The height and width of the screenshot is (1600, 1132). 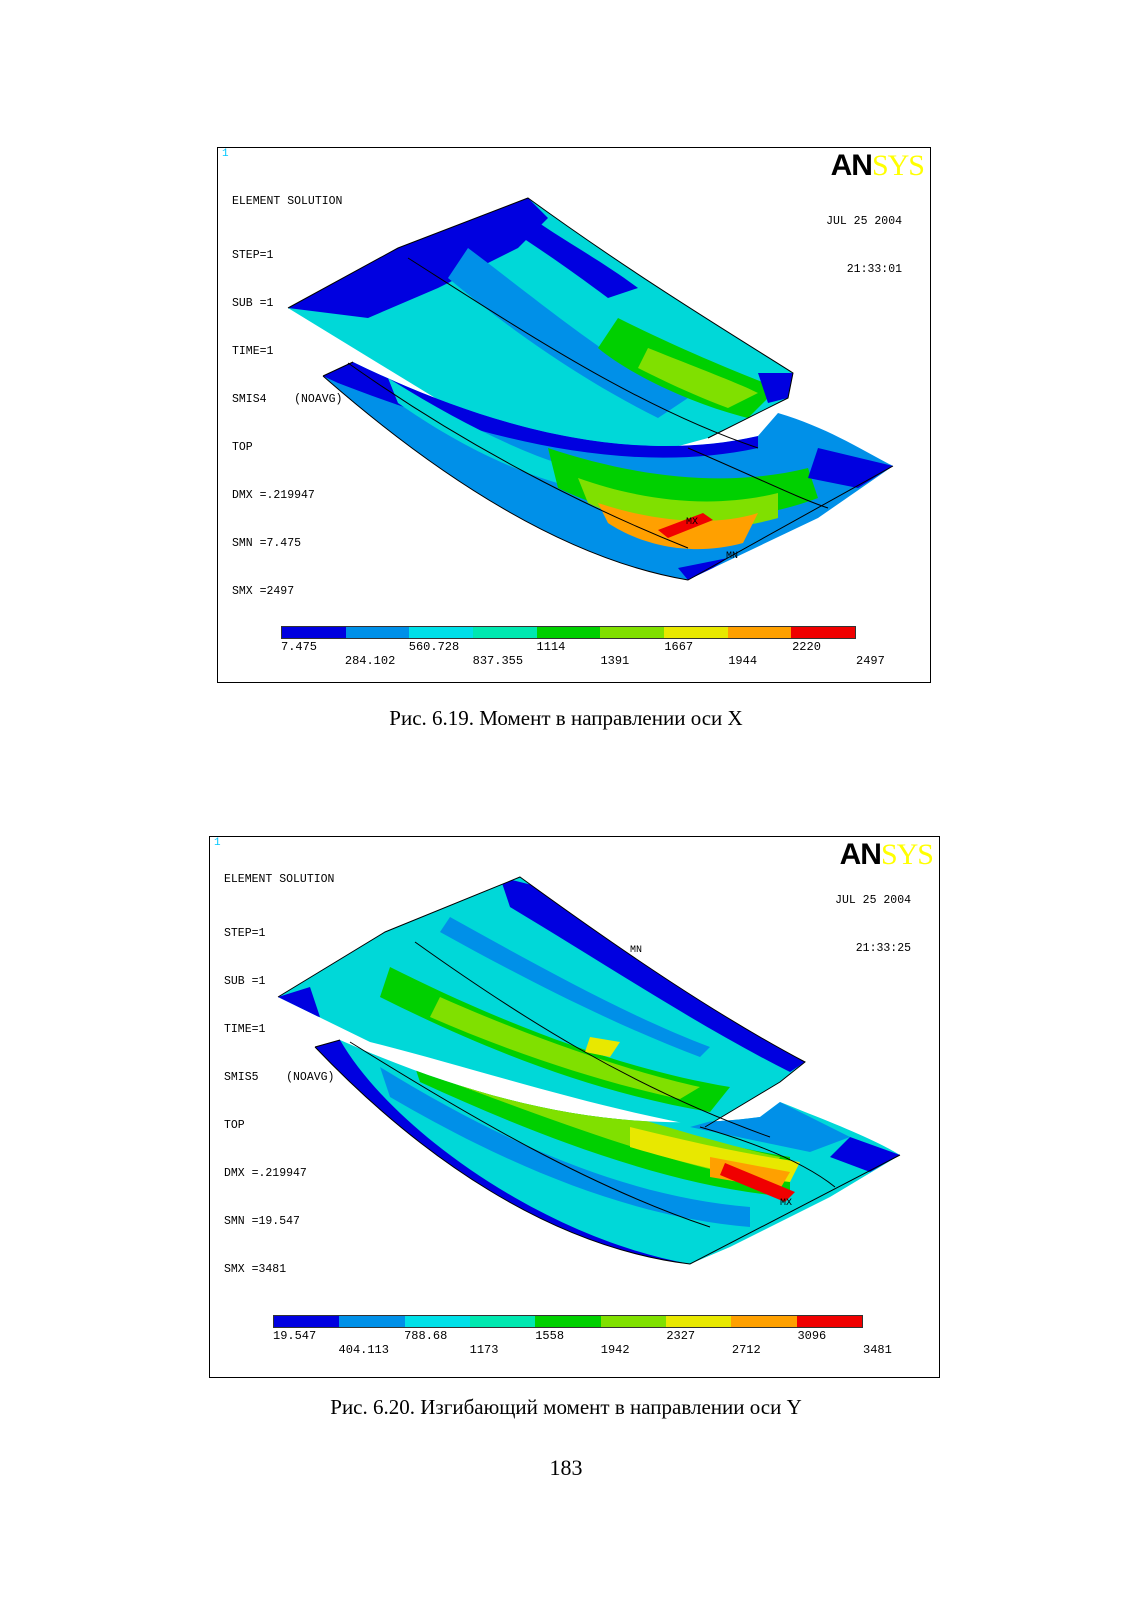 I want to click on legend-label: 284.102, so click(x=370, y=661).